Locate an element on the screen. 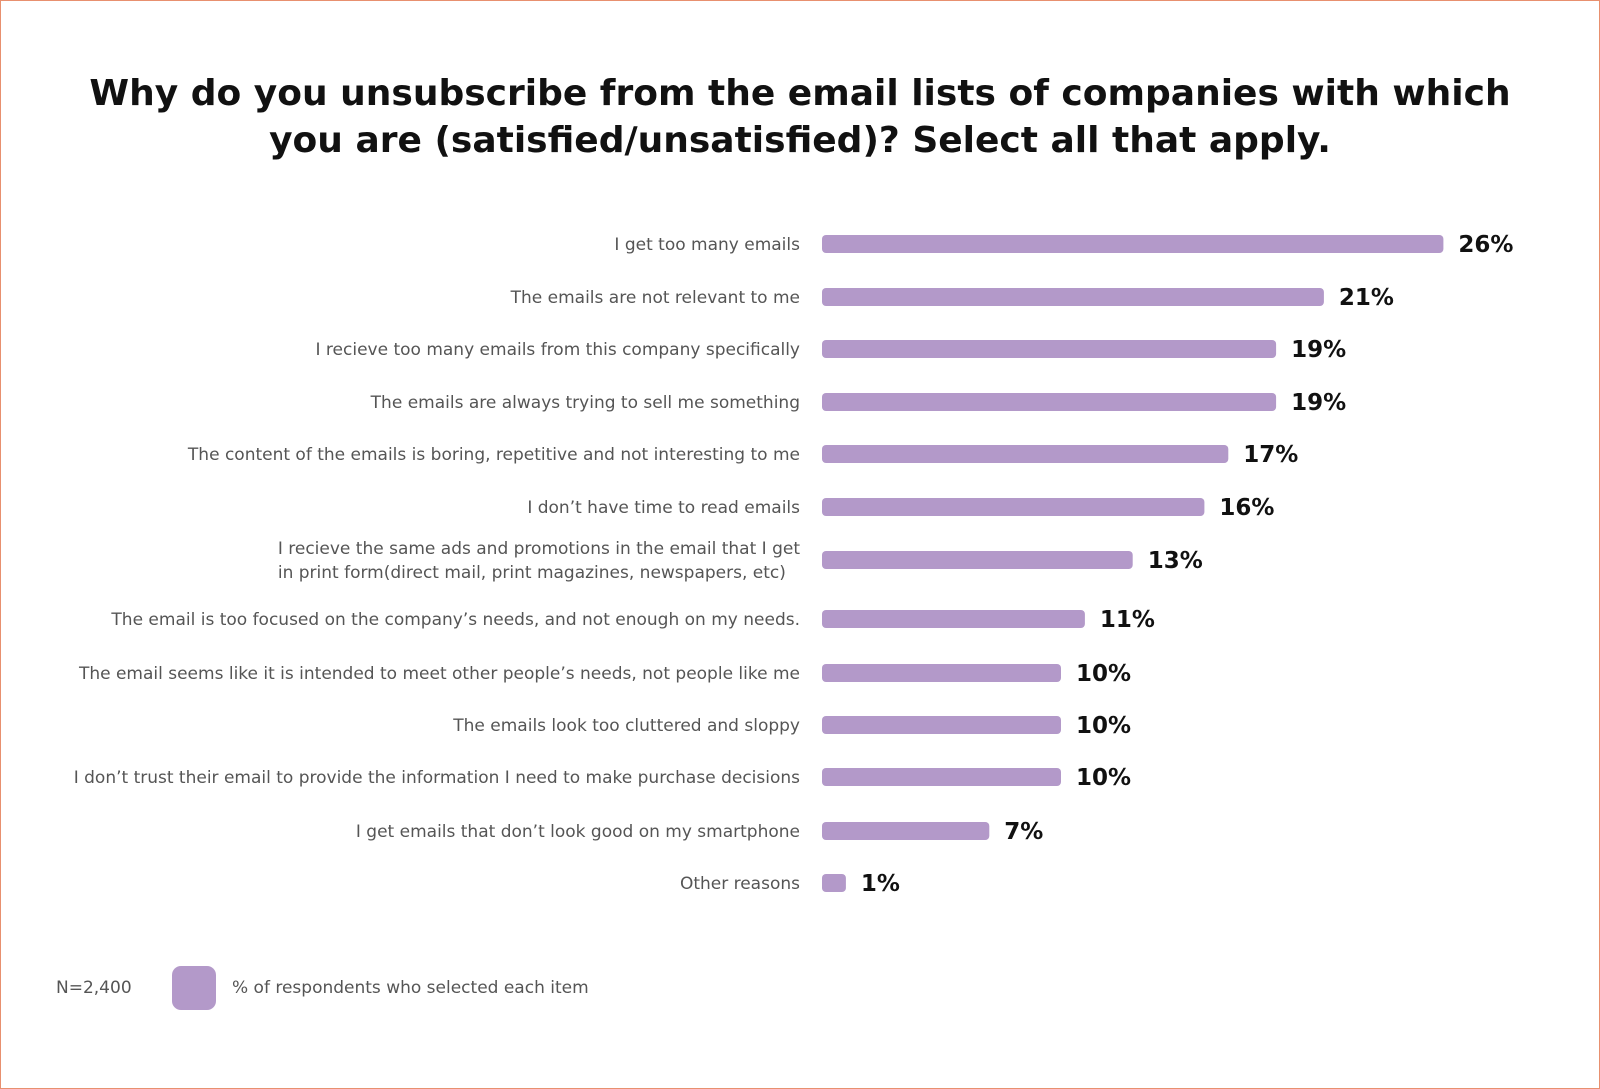  data-label: 11% is located at coordinates (1127, 620).